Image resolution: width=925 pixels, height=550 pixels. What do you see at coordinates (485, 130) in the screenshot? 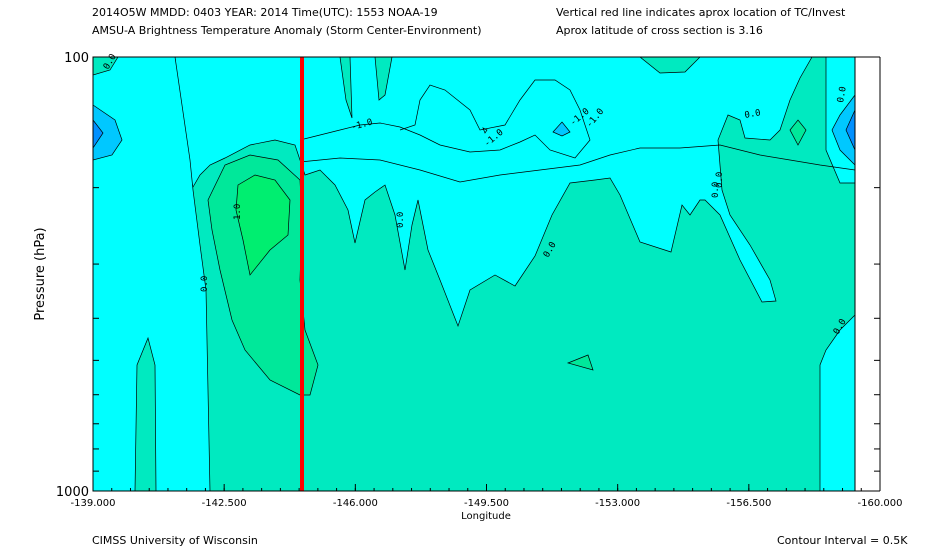
I see `contour-neg1-small` at bounding box center [485, 130].